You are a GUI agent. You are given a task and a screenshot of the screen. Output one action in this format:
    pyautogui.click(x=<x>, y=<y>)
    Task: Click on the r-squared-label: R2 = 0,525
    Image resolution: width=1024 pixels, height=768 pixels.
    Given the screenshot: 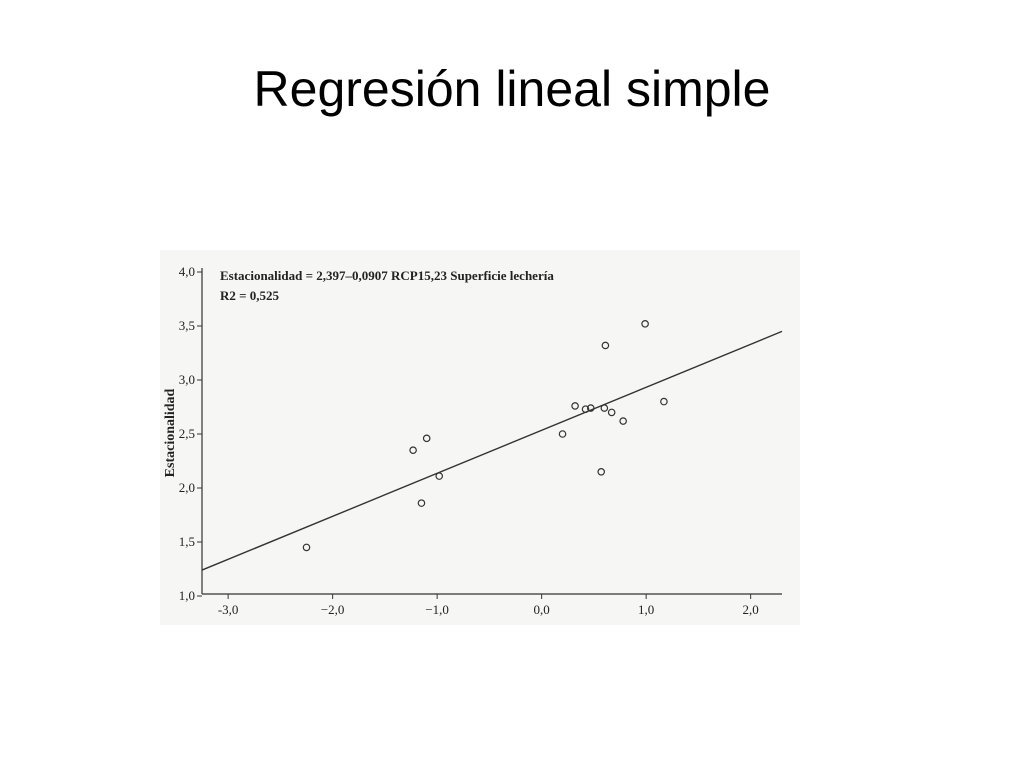 What is the action you would take?
    pyautogui.click(x=250, y=295)
    